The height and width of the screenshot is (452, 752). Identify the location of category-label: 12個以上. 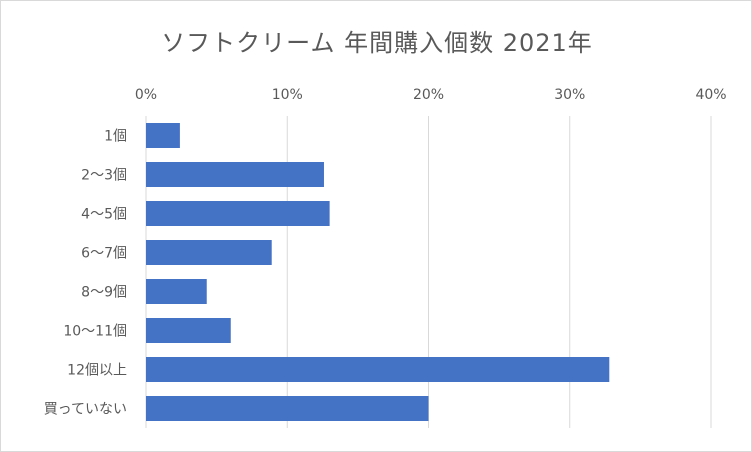
(97, 371).